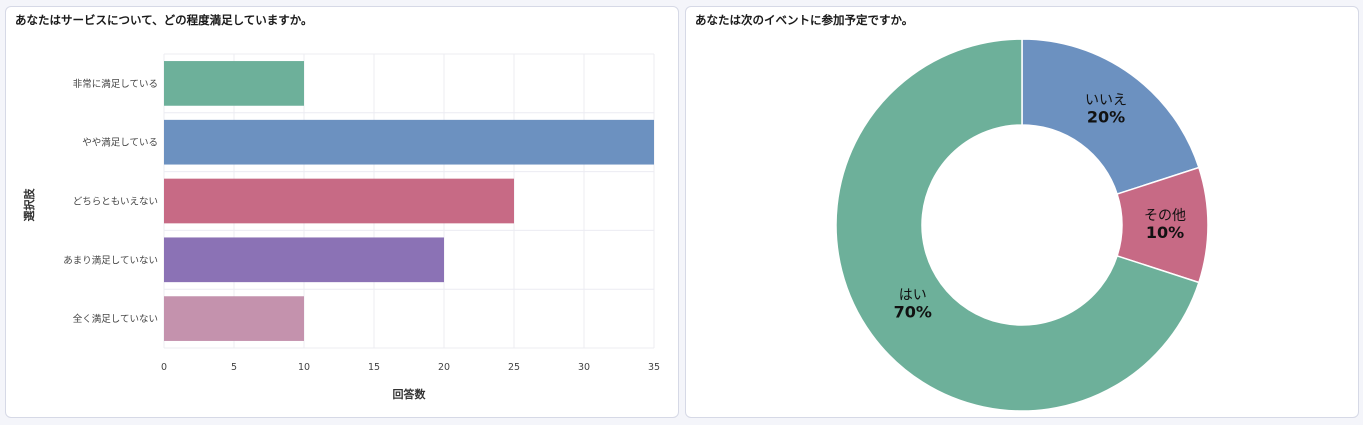 This screenshot has height=425, width=1363. What do you see at coordinates (164, 367) in the screenshot?
I see `x-tick-label-0: 0` at bounding box center [164, 367].